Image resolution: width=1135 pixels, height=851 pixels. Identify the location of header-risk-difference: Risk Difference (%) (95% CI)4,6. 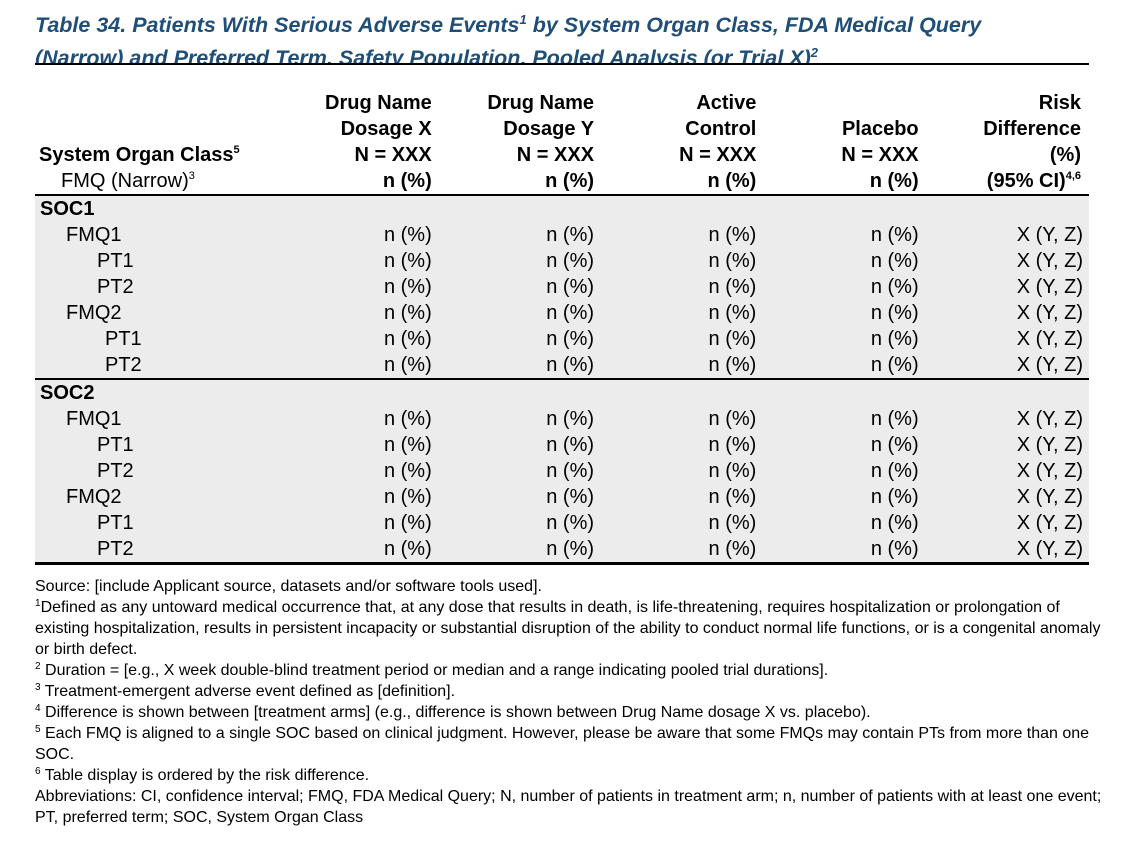
(1032, 142).